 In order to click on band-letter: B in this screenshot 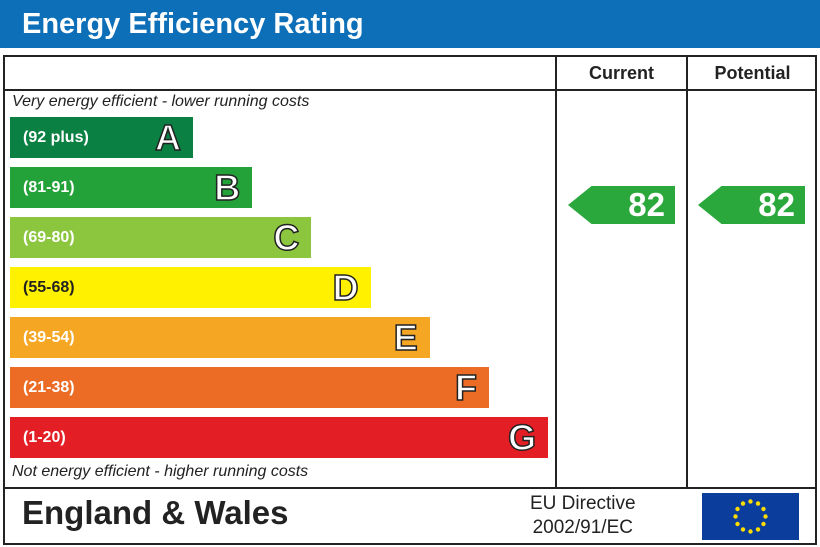, I will do `click(227, 187)`.